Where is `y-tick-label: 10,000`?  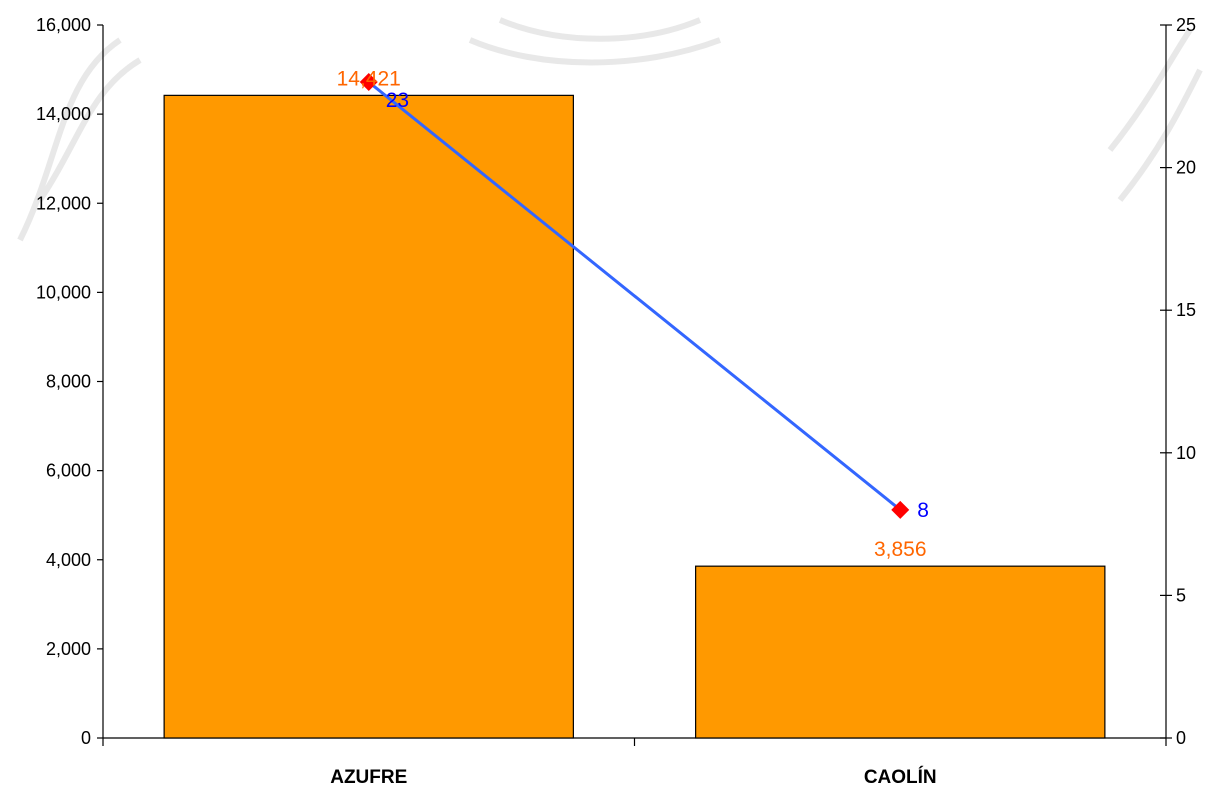
y-tick-label: 10,000 is located at coordinates (63, 292).